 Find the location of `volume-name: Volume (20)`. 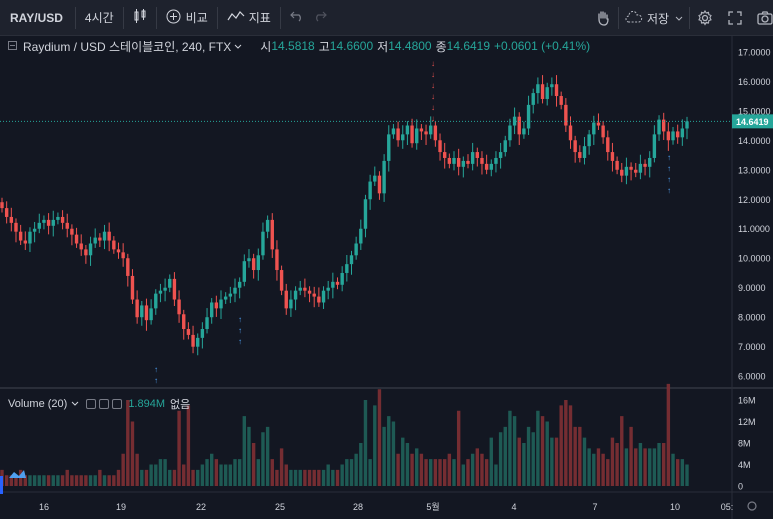

volume-name: Volume (20) is located at coordinates (38, 404).